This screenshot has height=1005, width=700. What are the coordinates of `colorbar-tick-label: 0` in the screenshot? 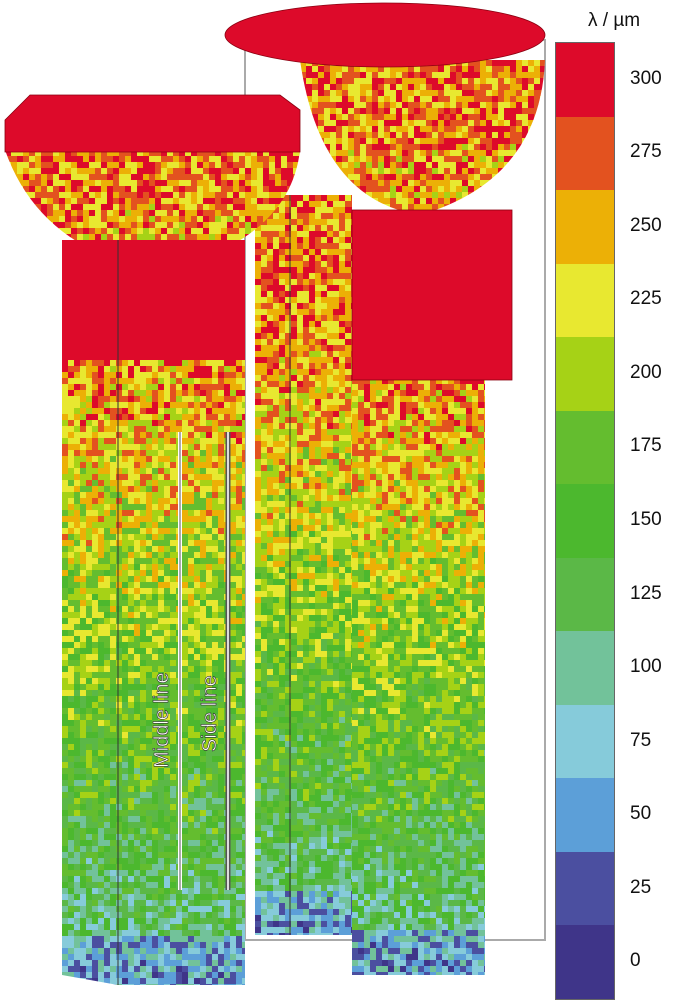 It's located at (635, 961).